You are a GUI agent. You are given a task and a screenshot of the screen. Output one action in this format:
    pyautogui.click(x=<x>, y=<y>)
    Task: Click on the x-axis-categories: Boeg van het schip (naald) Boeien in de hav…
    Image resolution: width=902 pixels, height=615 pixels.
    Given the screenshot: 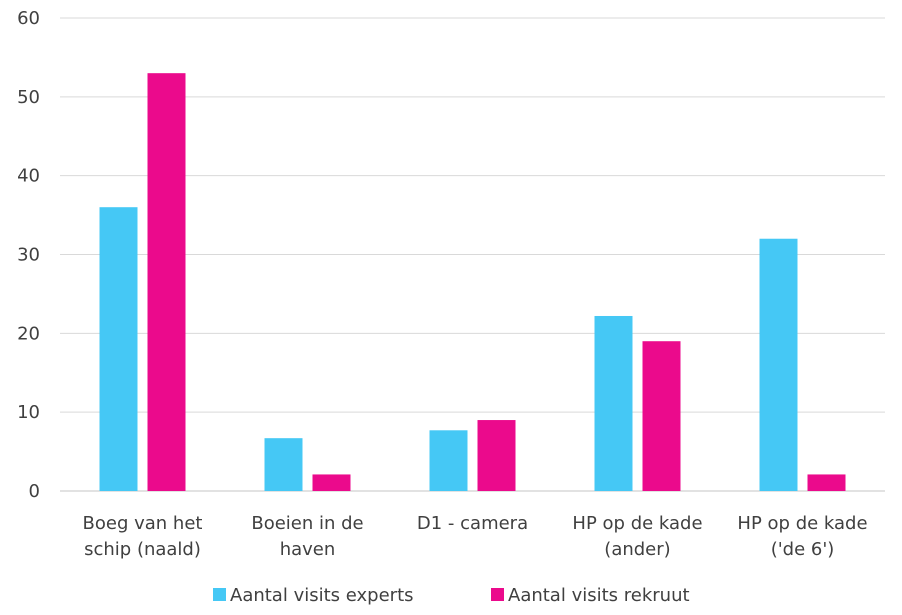 What is the action you would take?
    pyautogui.click(x=475, y=536)
    